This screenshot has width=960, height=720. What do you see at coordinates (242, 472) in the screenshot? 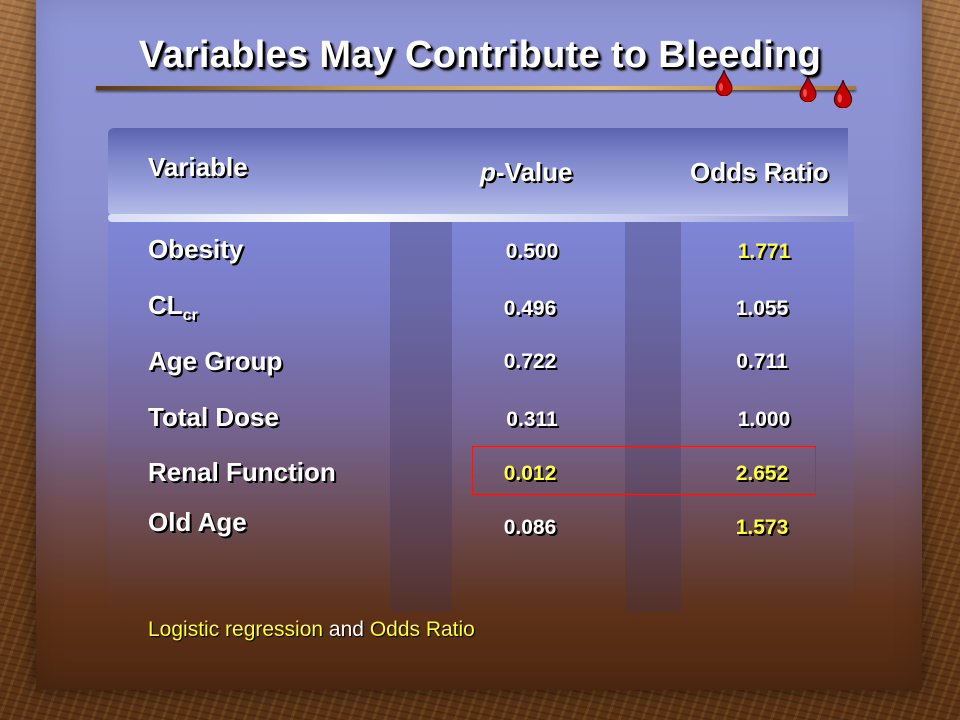
I see `row-label-renal-function: Renal Function` at bounding box center [242, 472].